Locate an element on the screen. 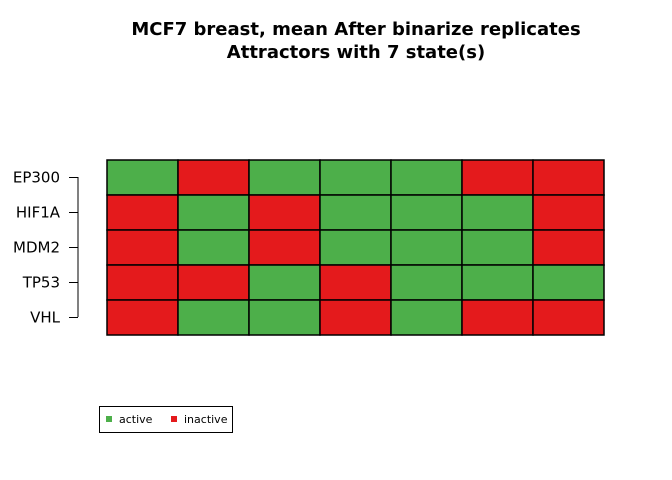  row-labels: EP300 HIF1A MDM2 TP53 VHL is located at coordinates (37, 248).